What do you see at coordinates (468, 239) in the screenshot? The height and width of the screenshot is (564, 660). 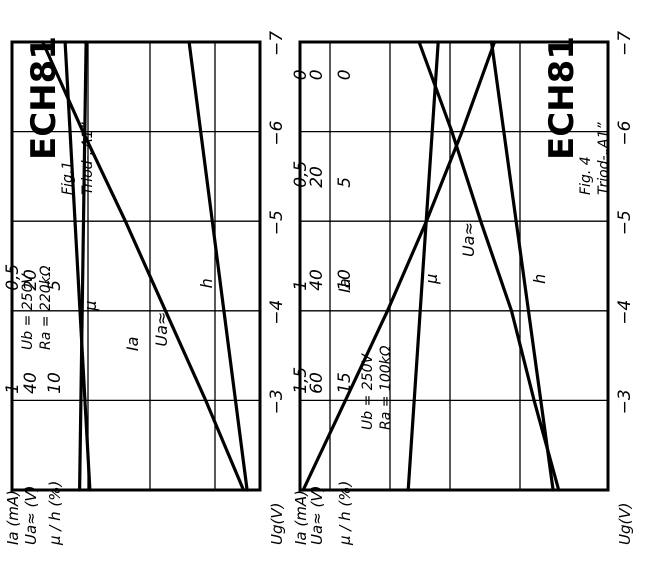 I see `series-label-ua-fig-4: Ua≈` at bounding box center [468, 239].